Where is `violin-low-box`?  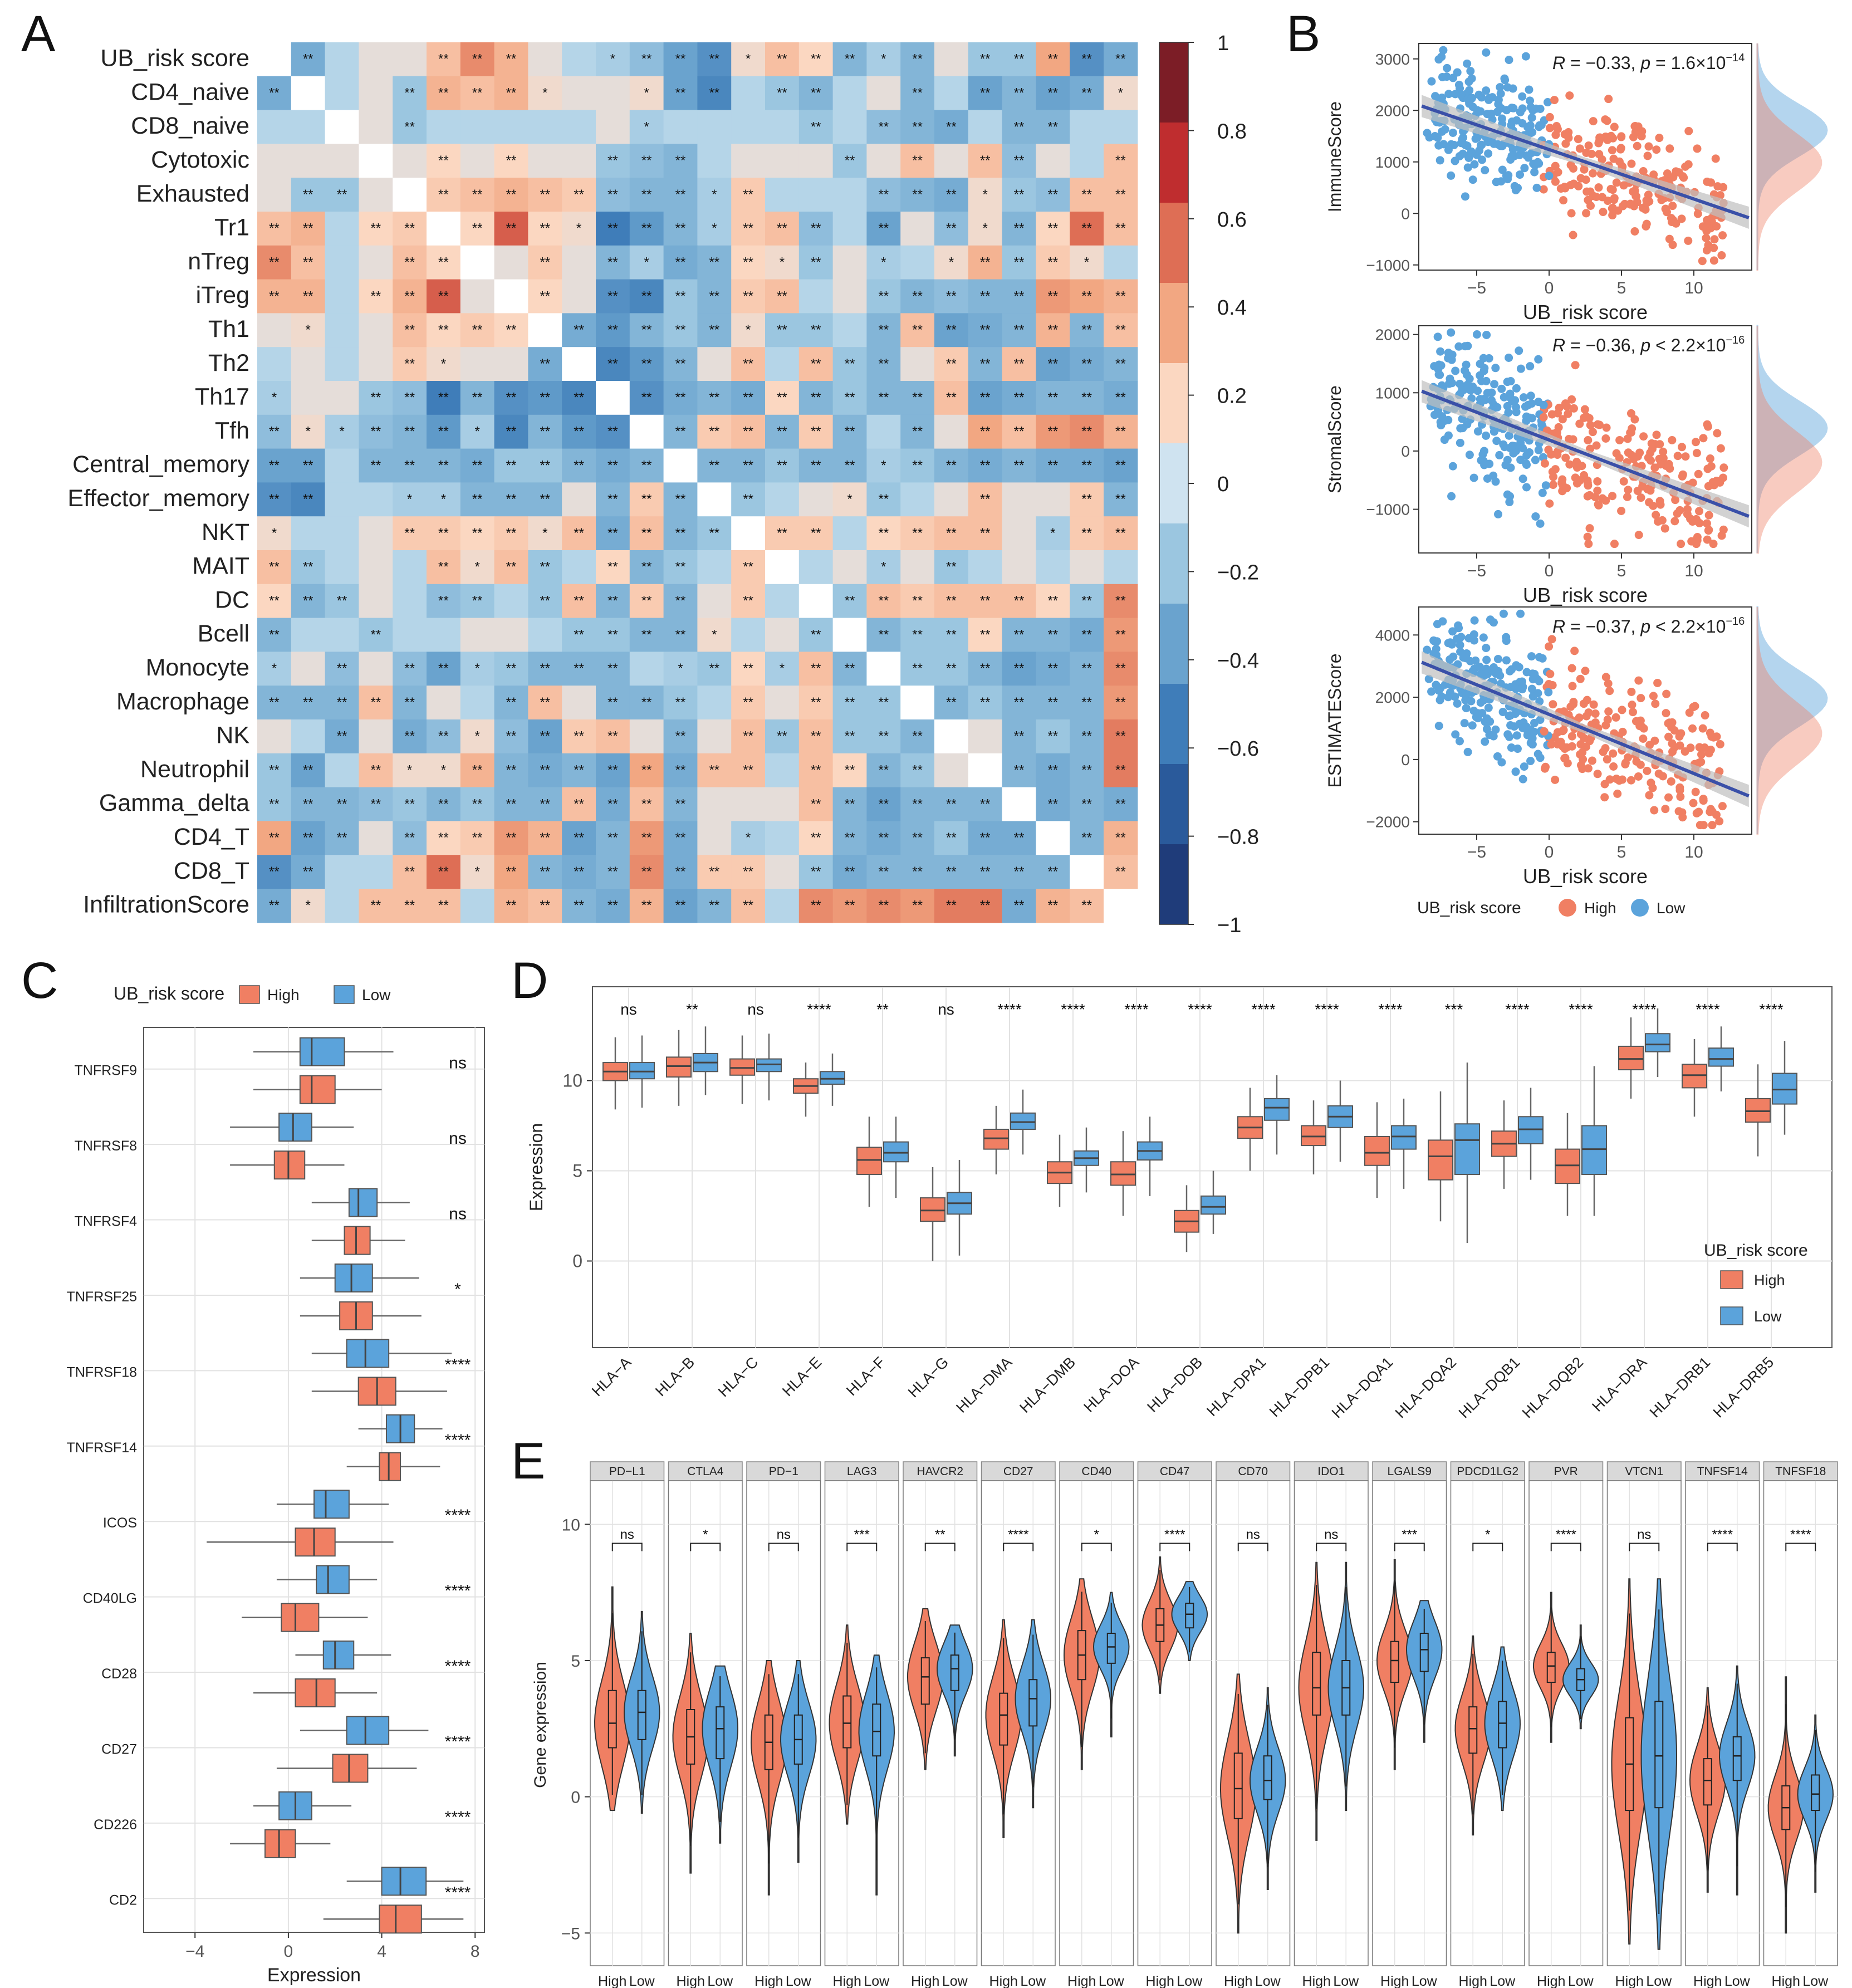
violin-low-box is located at coordinates (877, 1730).